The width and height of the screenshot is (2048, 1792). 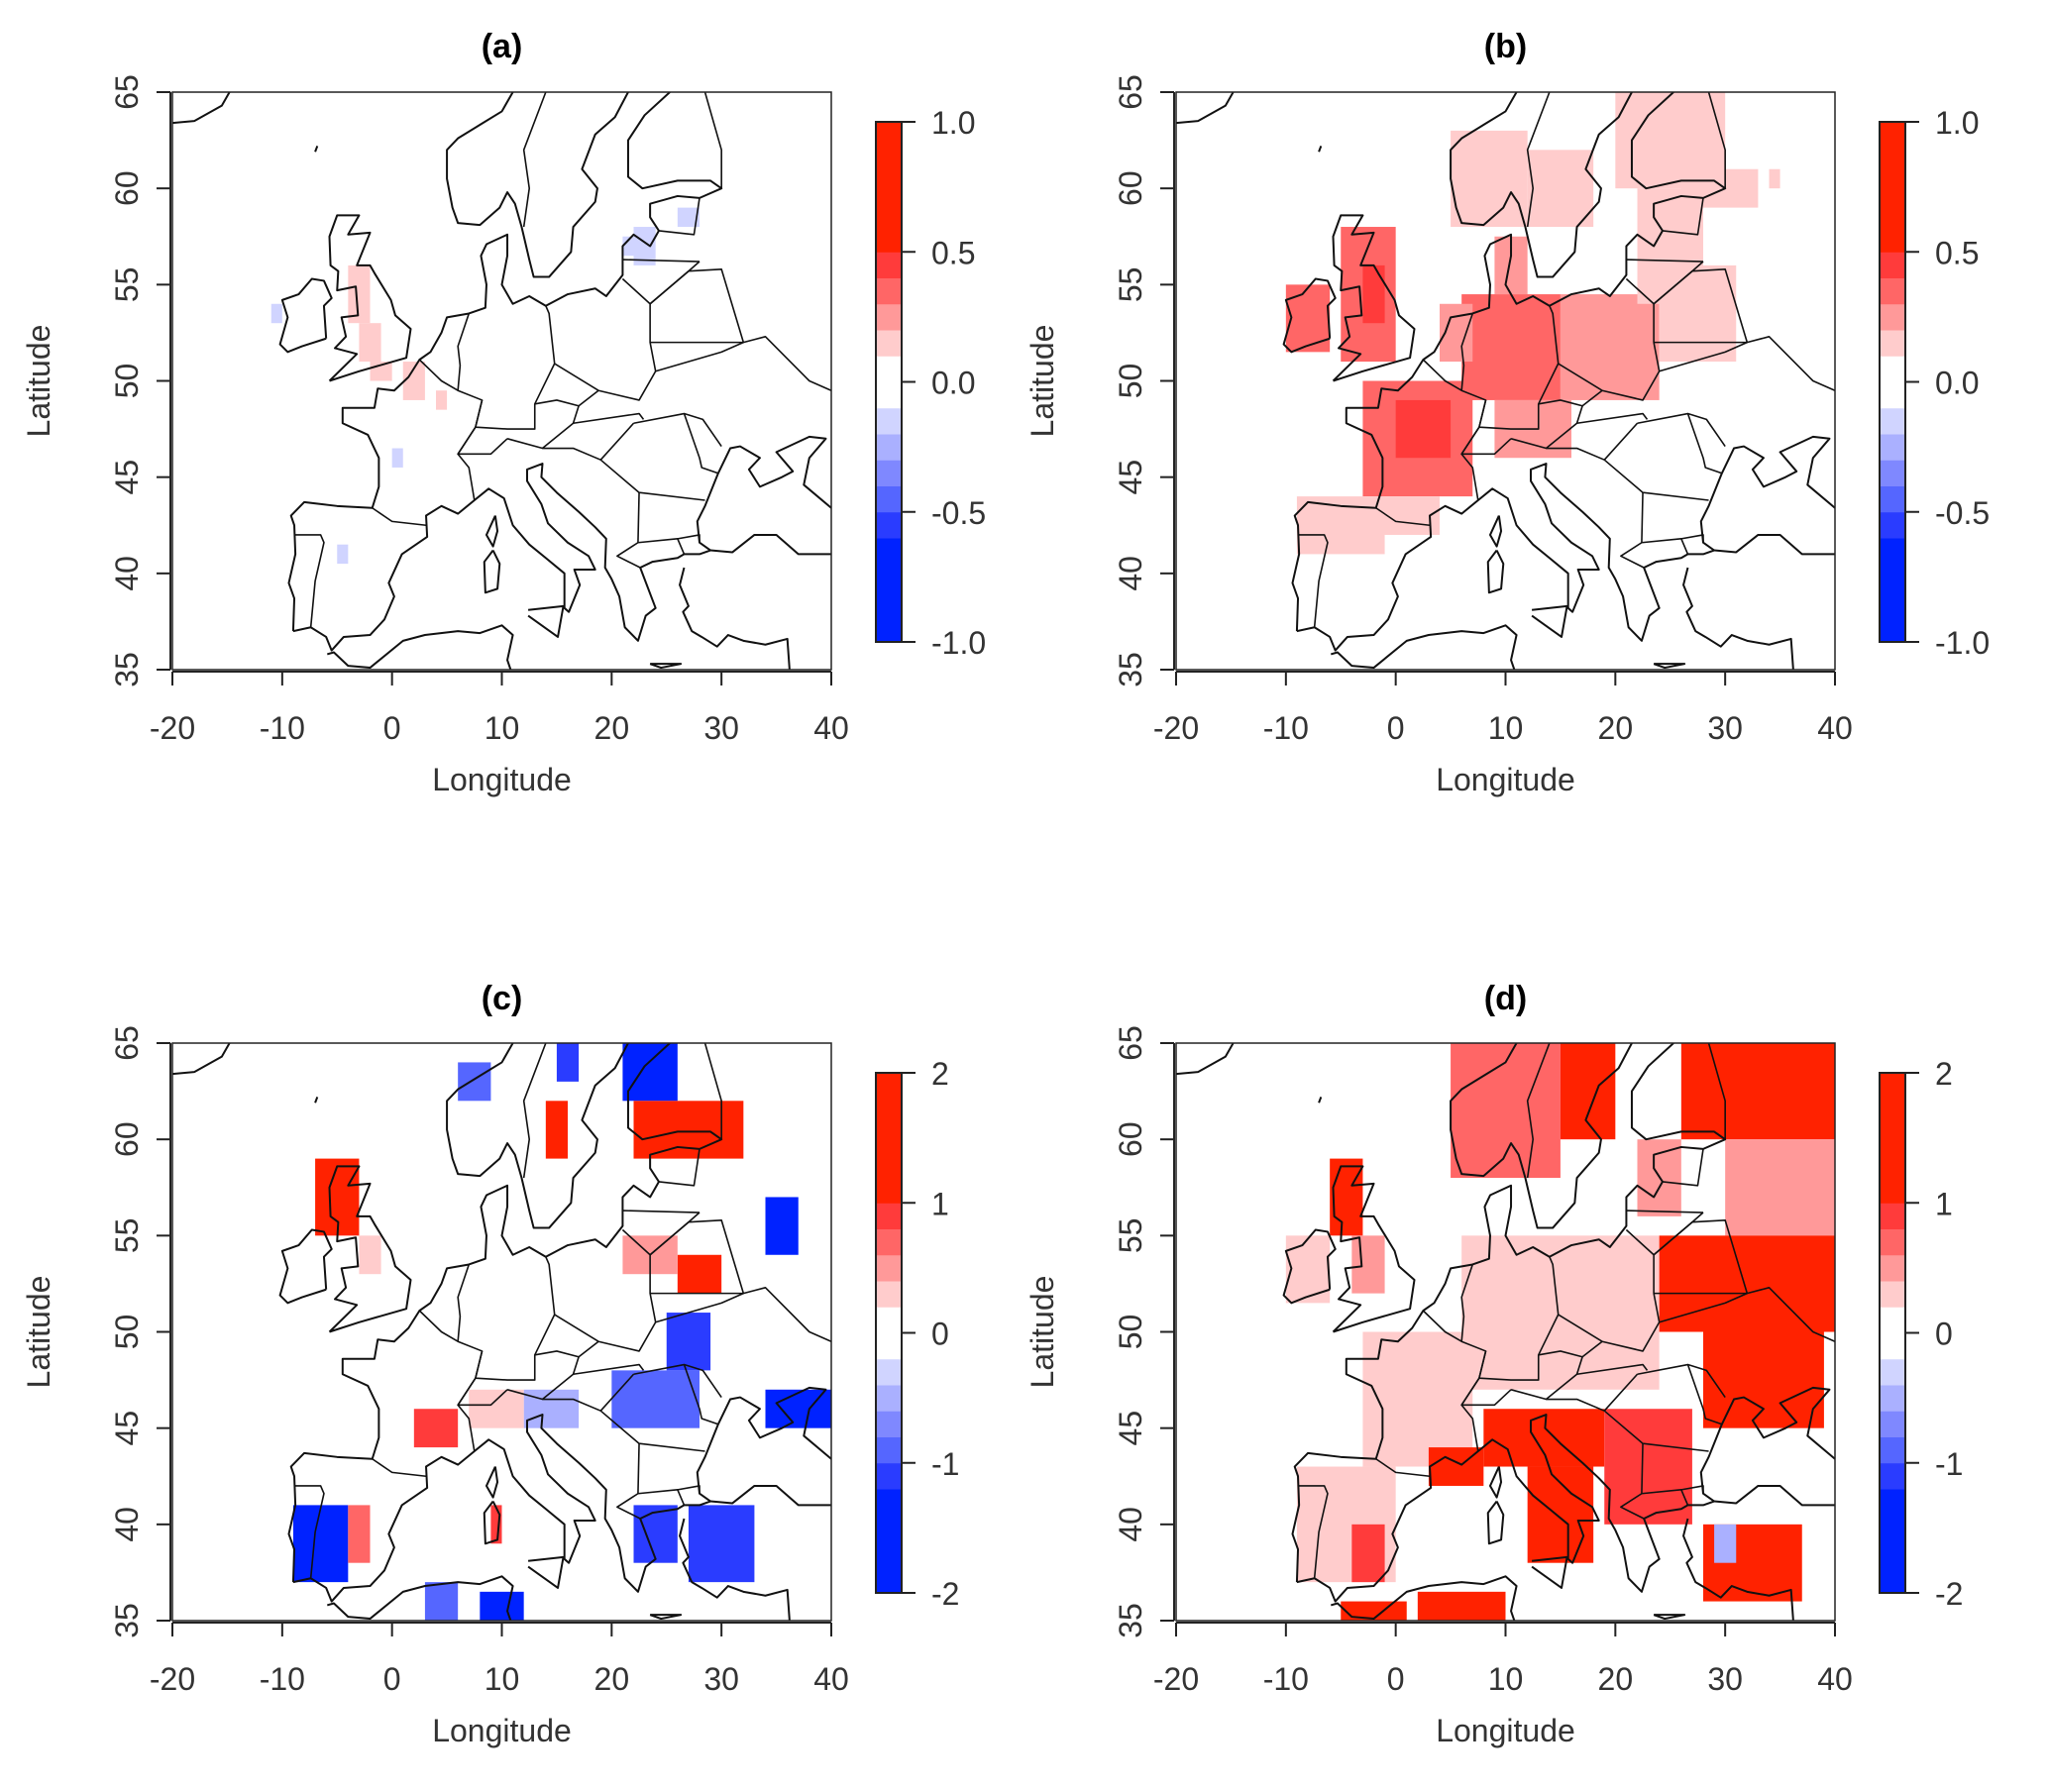 I want to click on y-tick-label: 40, so click(x=1130, y=573).